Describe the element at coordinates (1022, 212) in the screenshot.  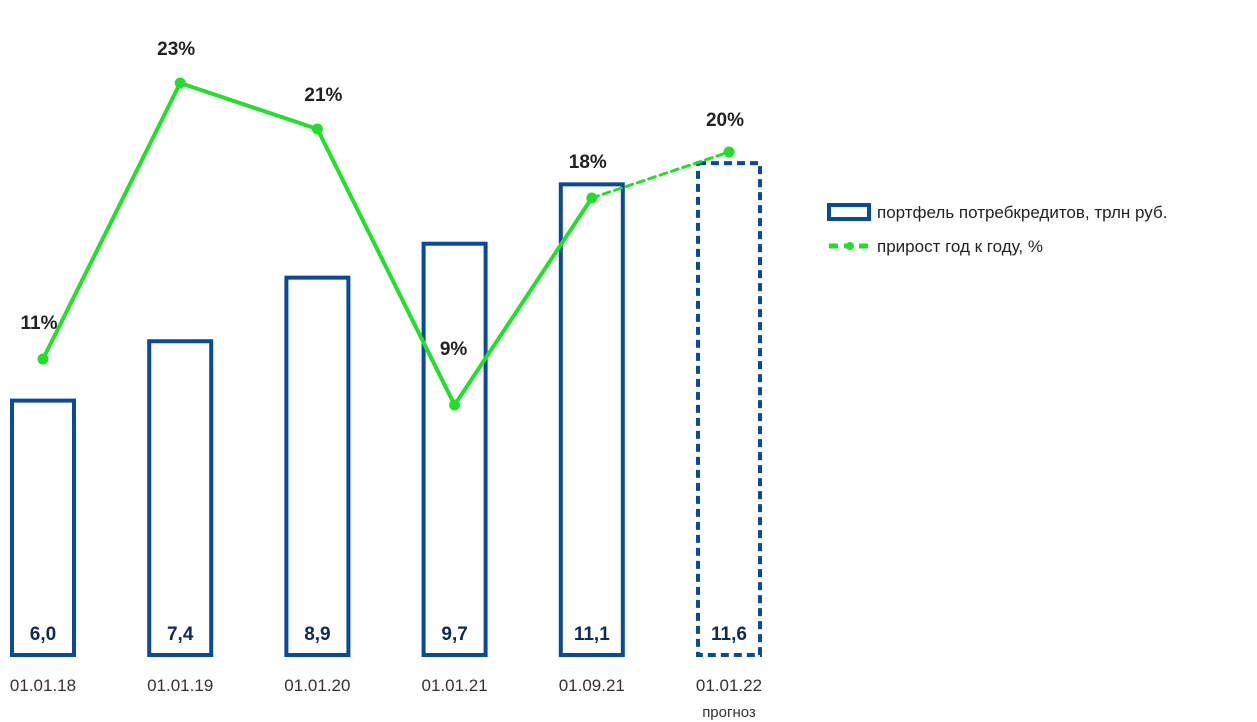
I see `legend-bar-label: портфель потребкредитов, трлн руб.` at that location.